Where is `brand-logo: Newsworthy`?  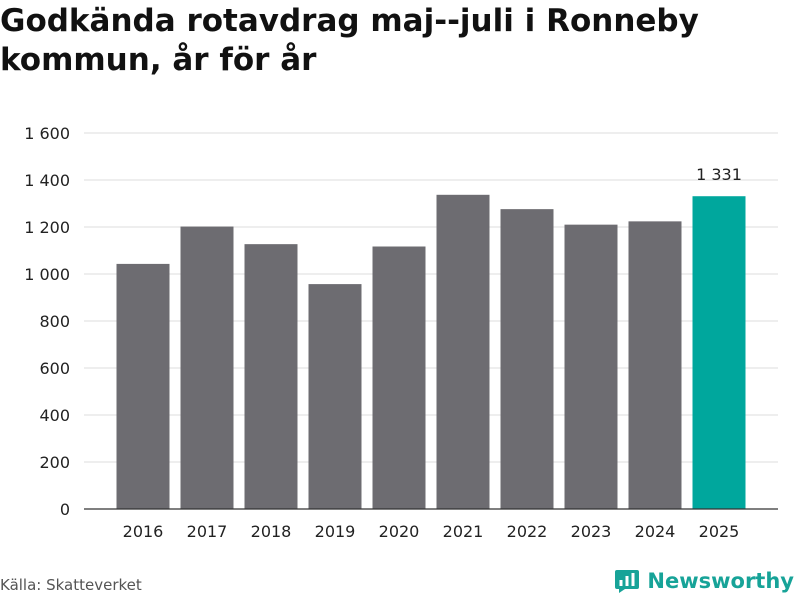 brand-logo: Newsworthy is located at coordinates (704, 581).